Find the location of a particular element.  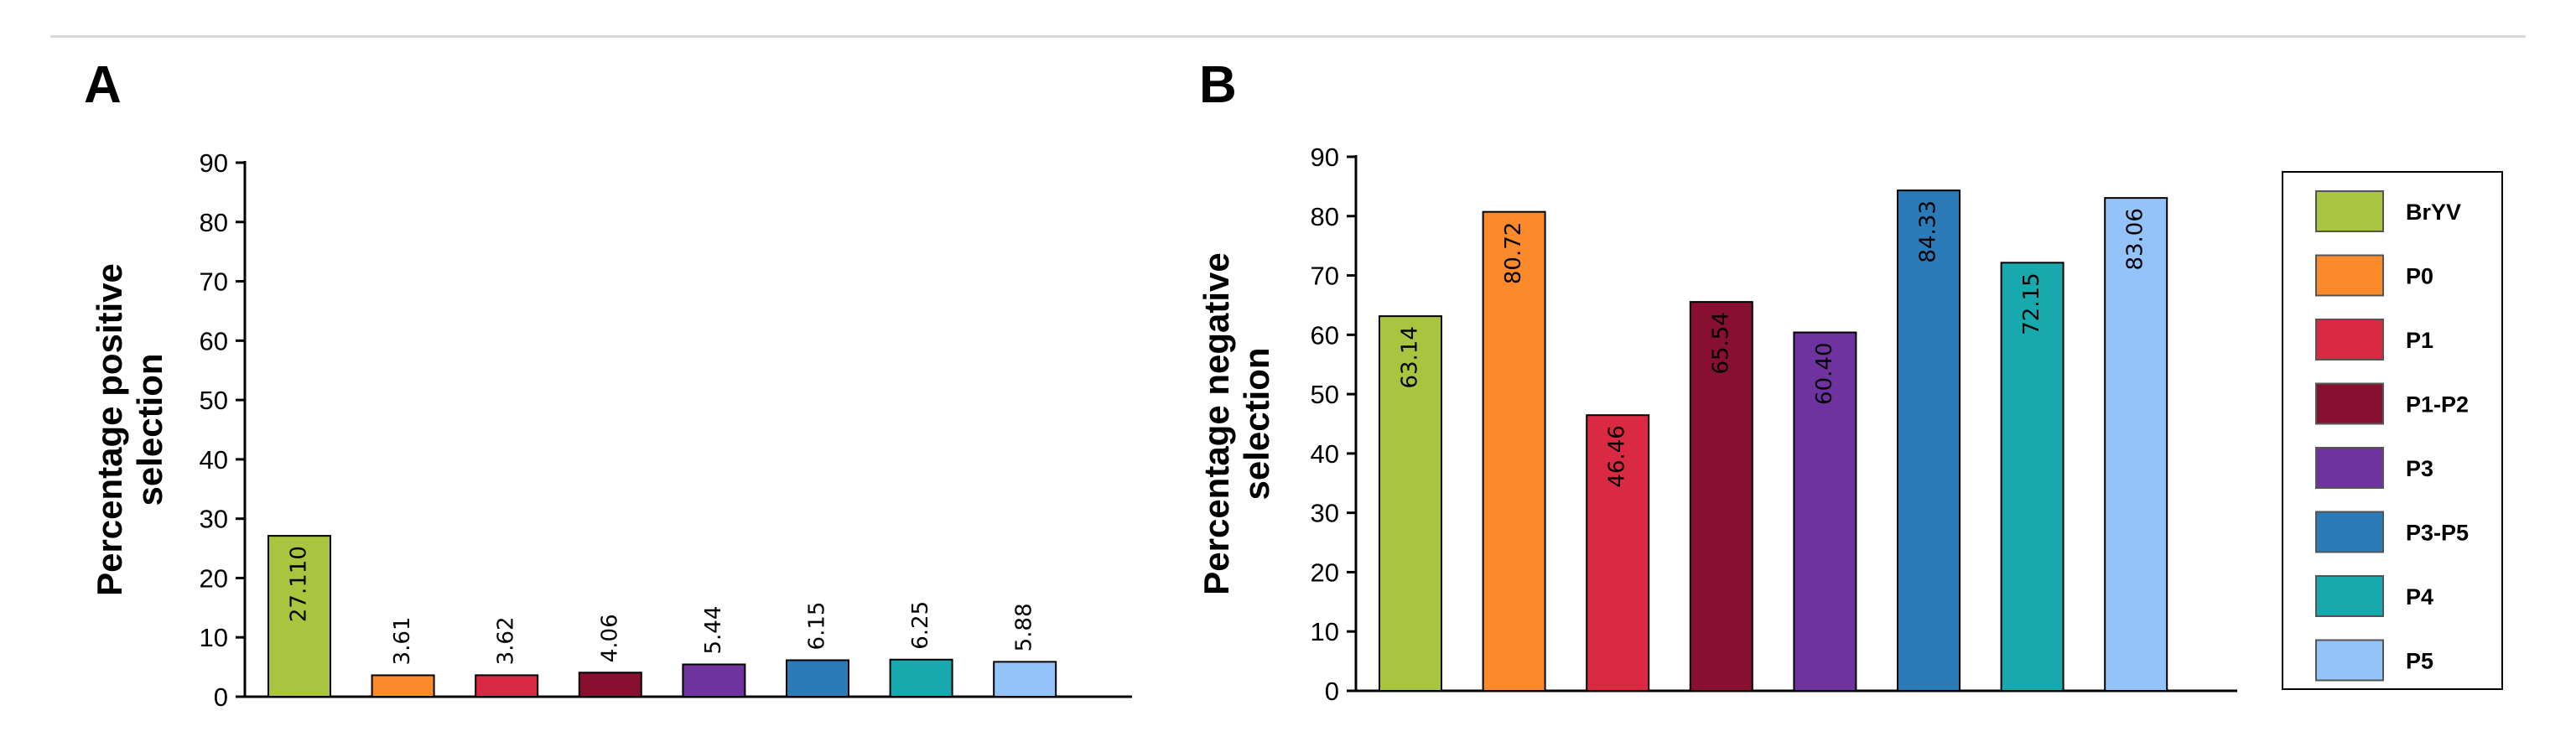

panel-b-bar-label-p0: 80.72 is located at coordinates (1513, 253).